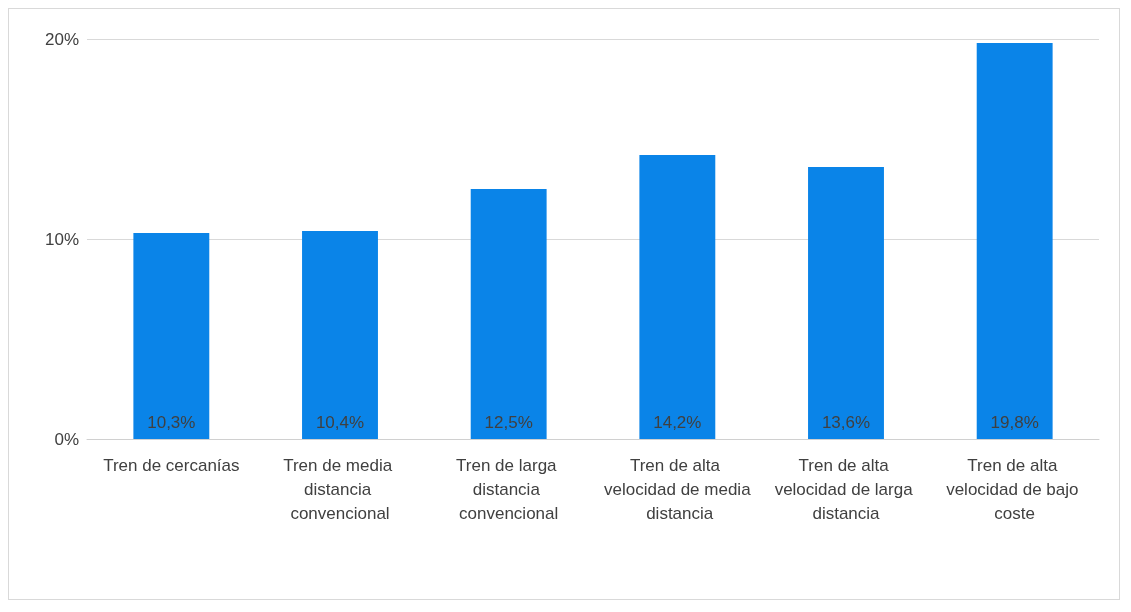  I want to click on y-tick-label: 20%, so click(61, 39).